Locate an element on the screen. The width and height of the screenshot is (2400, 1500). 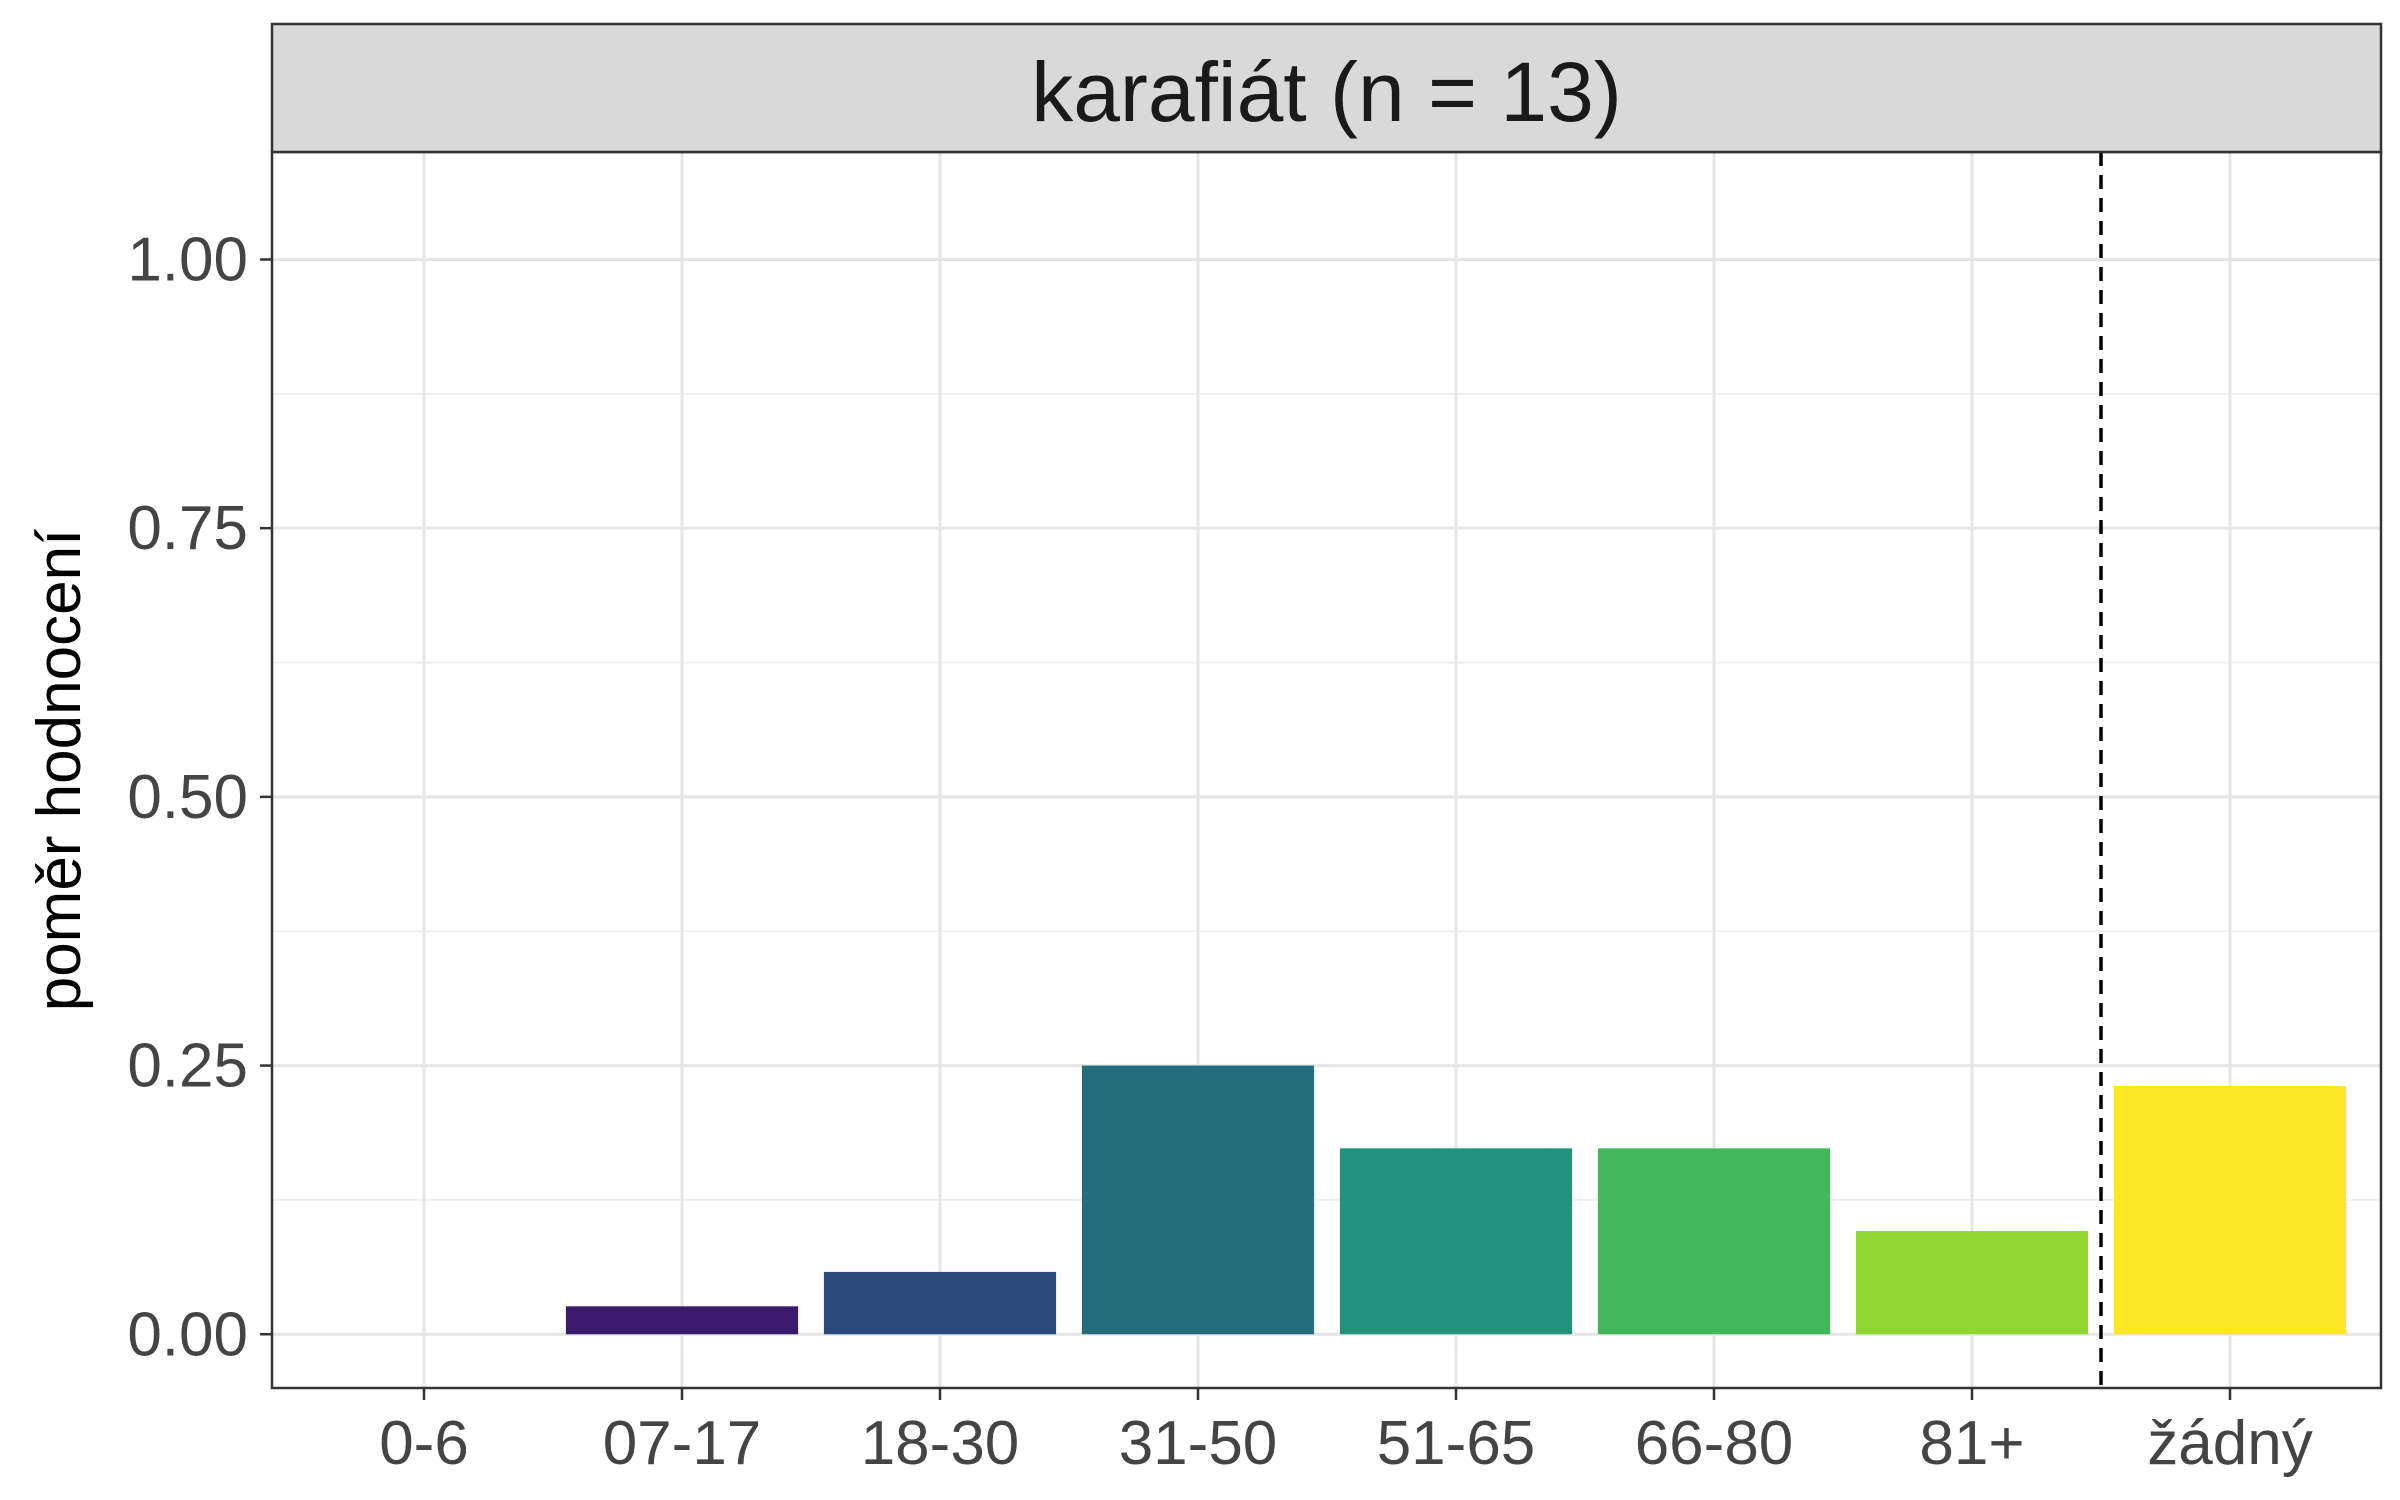
y-tick-label: 1.00 is located at coordinates (187, 259).